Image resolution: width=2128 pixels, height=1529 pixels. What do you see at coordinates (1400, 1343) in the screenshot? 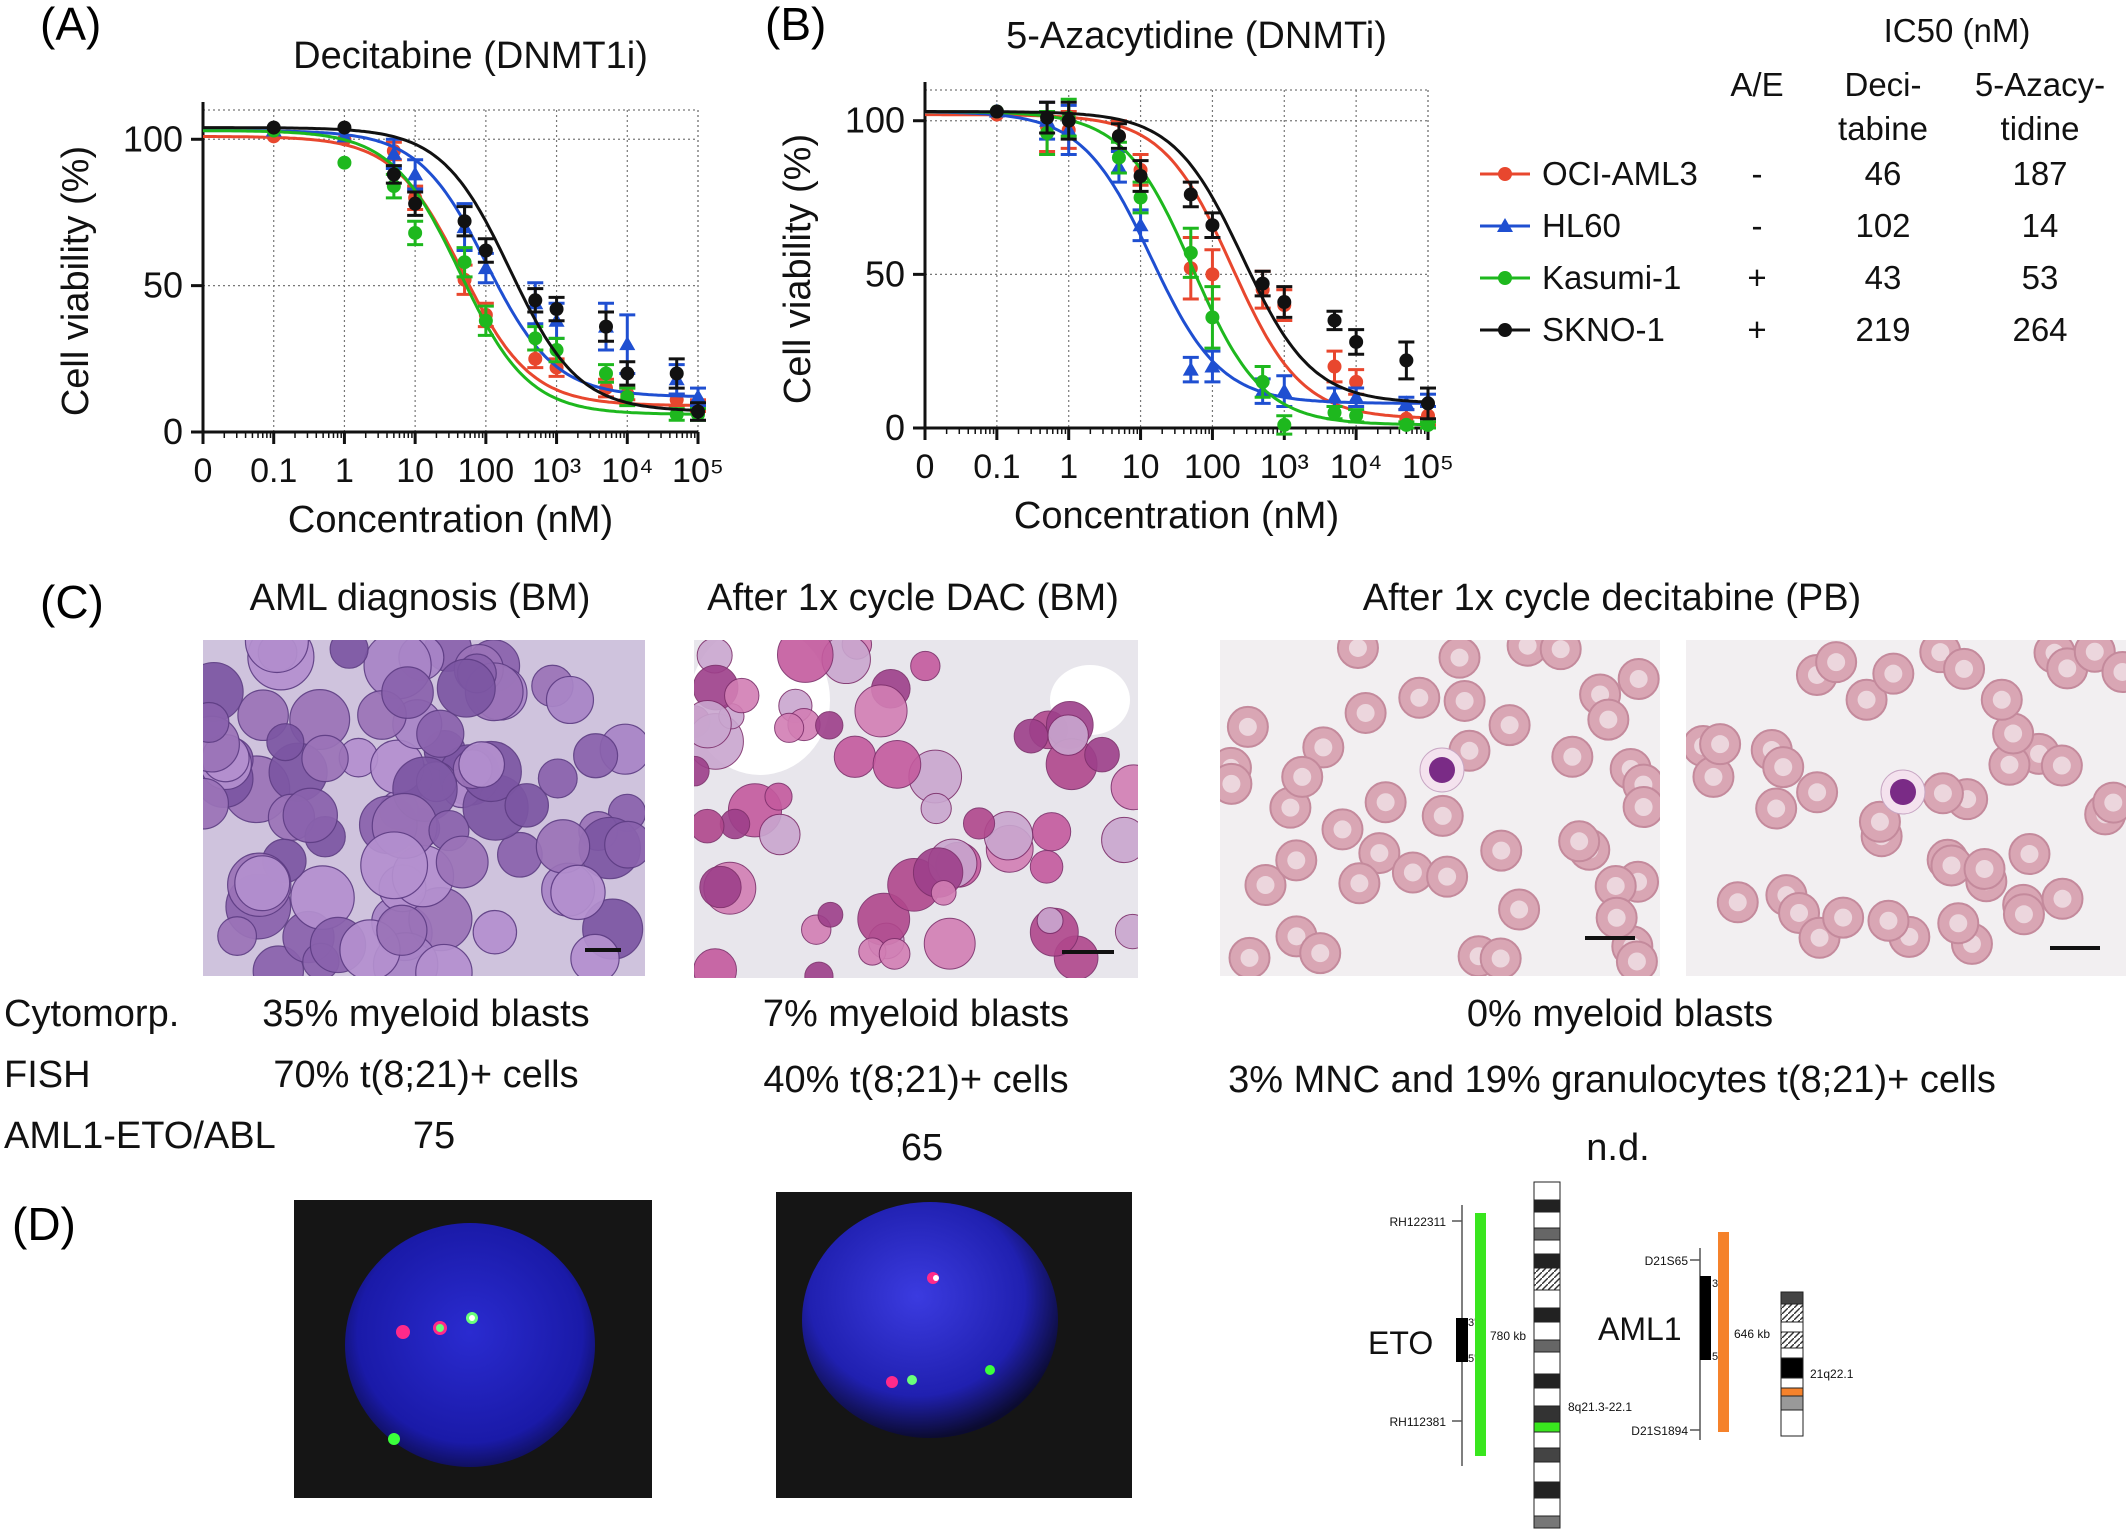
I see `eto-gene-label: ETO` at bounding box center [1400, 1343].